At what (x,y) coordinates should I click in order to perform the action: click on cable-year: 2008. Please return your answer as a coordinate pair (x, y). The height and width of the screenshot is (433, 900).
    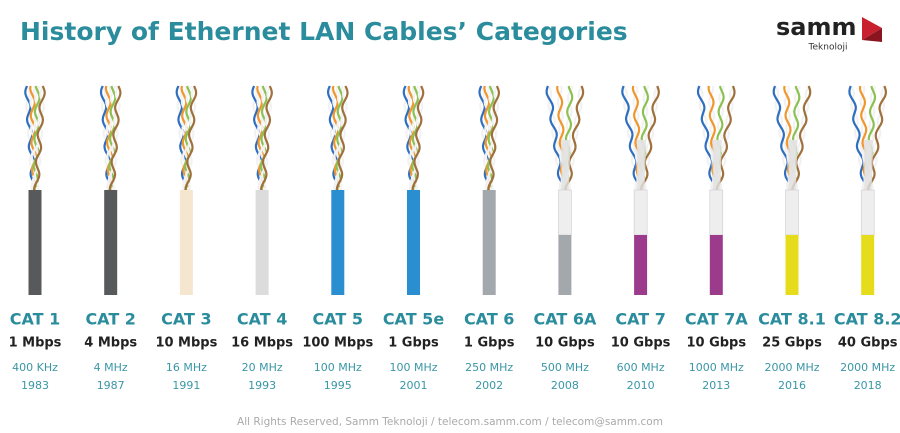
    Looking at the image, I should click on (565, 385).